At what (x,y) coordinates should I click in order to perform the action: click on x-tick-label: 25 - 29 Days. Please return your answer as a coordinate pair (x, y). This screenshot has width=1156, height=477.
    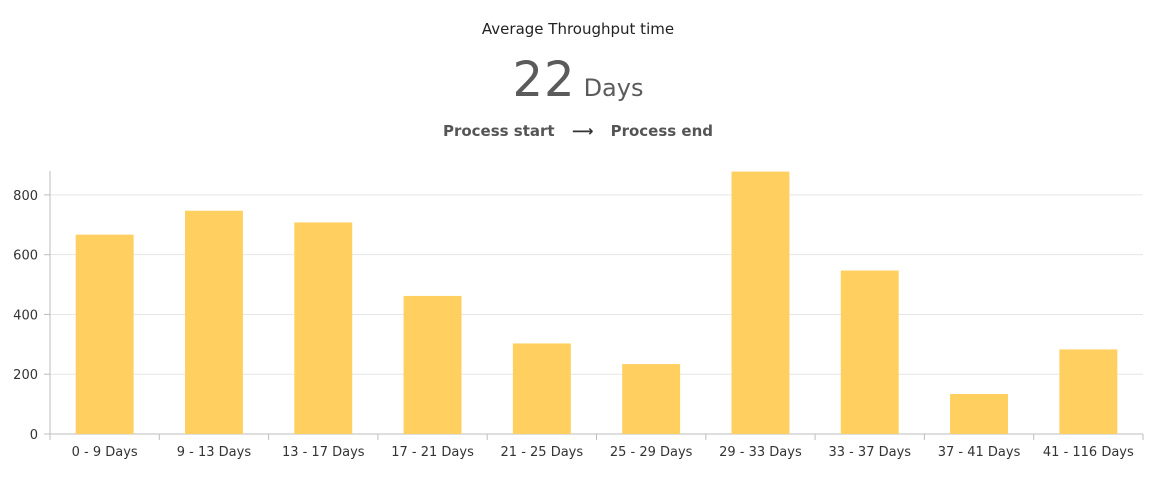
    Looking at the image, I should click on (651, 452).